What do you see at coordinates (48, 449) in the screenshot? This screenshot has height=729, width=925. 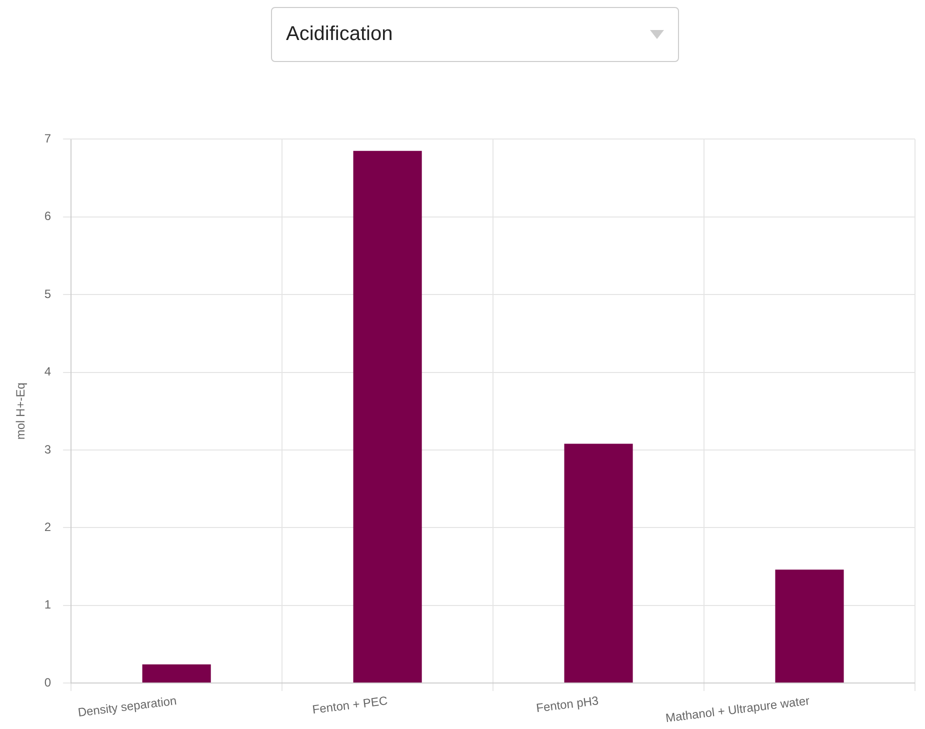 I see `y-tick-label: 3` at bounding box center [48, 449].